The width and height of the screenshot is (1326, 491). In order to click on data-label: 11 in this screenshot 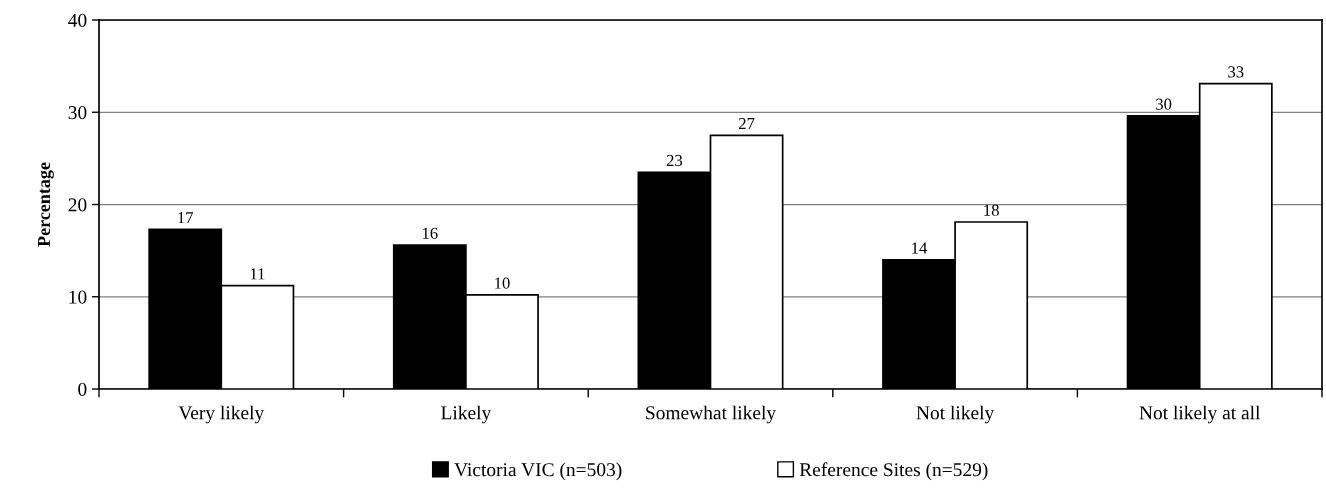, I will do `click(257, 274)`.